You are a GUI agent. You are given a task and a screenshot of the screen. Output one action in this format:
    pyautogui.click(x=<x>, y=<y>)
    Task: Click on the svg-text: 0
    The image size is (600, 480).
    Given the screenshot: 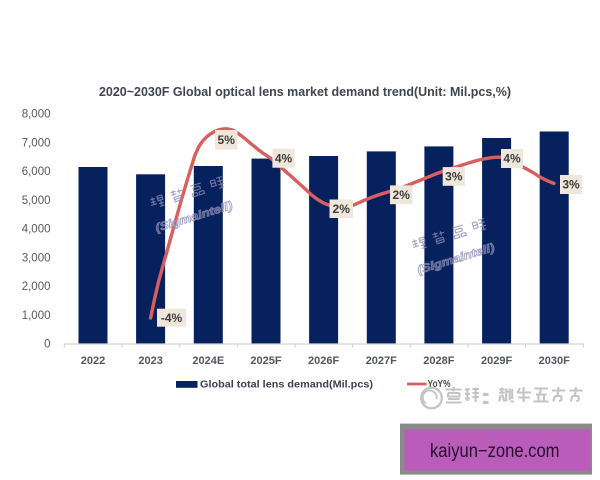 What is the action you would take?
    pyautogui.click(x=47, y=345)
    